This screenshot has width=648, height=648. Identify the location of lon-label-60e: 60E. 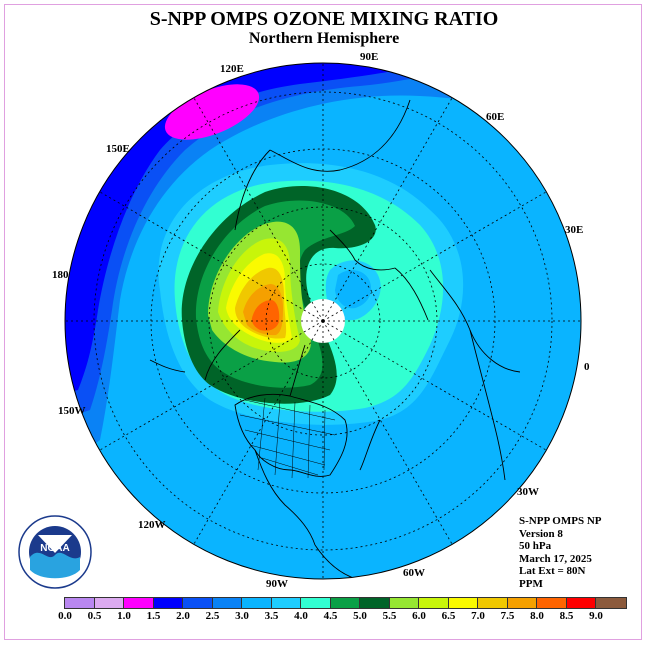
(495, 117).